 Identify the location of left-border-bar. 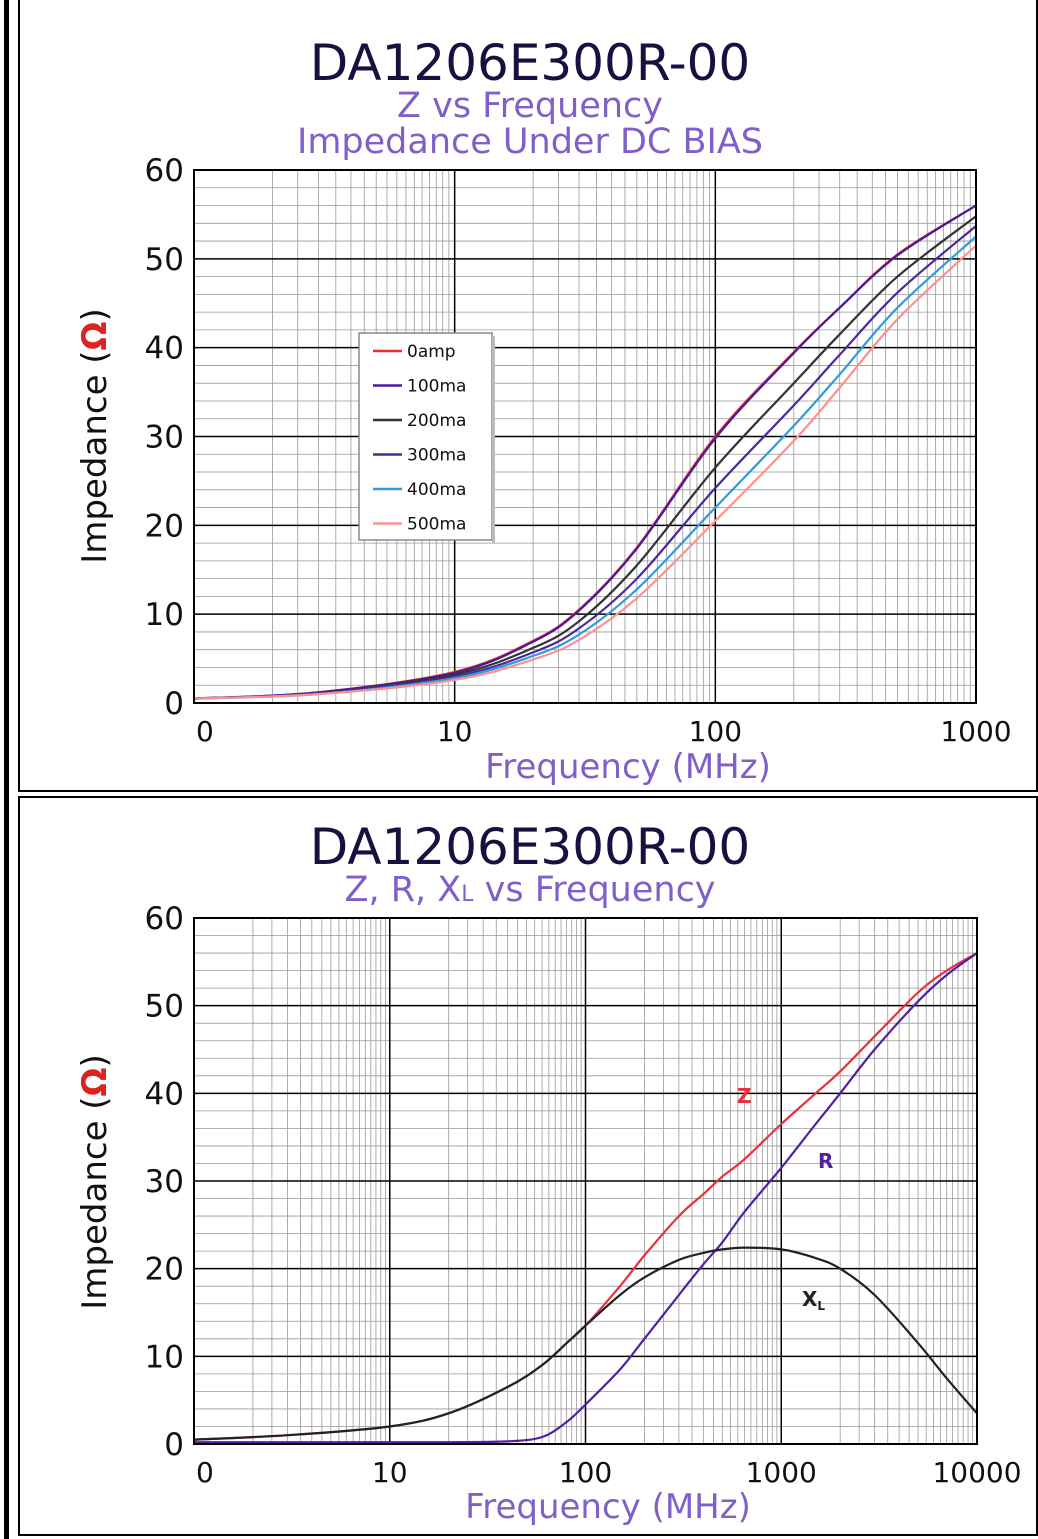
(6, 769).